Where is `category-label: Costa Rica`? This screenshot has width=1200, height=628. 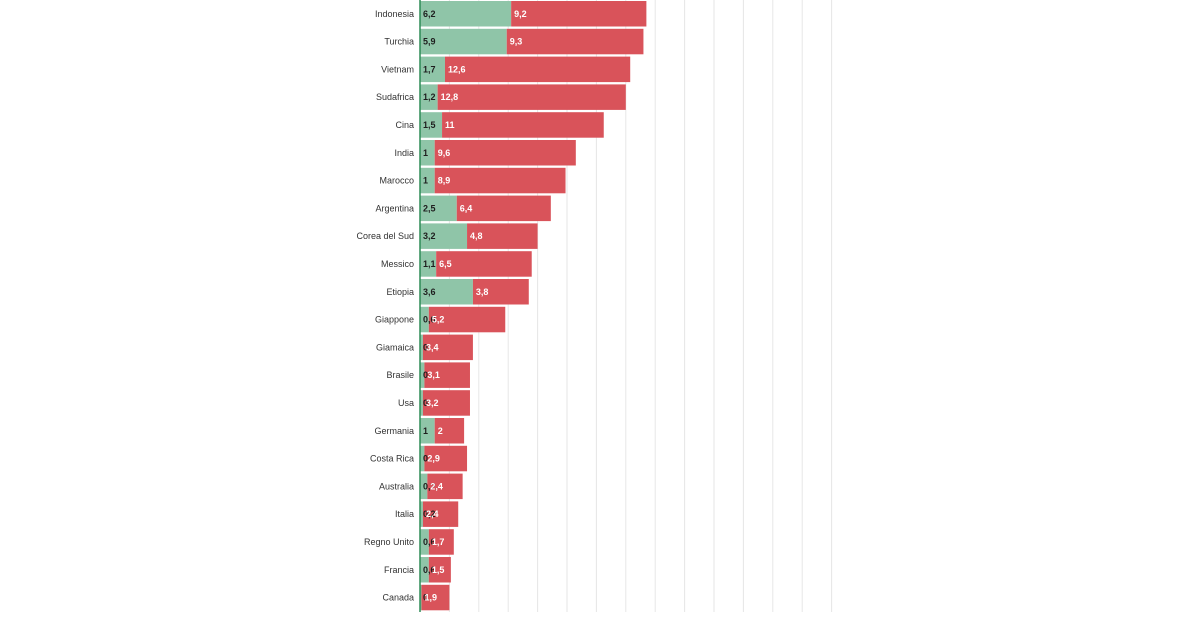 category-label: Costa Rica is located at coordinates (392, 459).